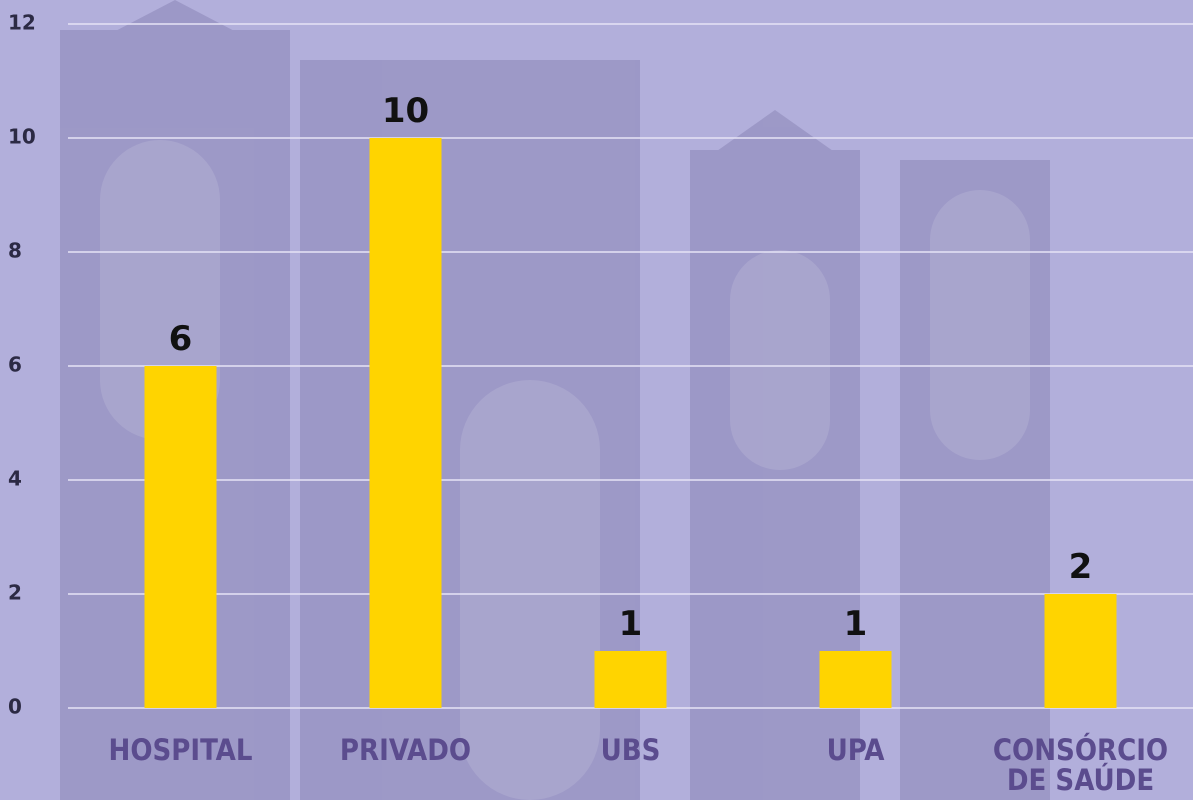  What do you see at coordinates (15, 479) in the screenshot?
I see `y-tick-label: 4` at bounding box center [15, 479].